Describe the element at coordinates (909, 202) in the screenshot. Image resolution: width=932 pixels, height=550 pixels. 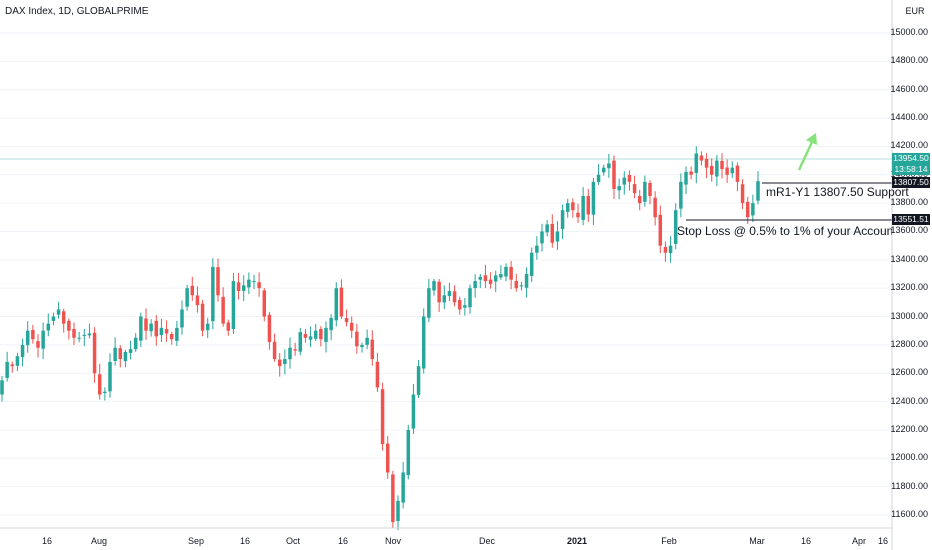
I see `y-tick-label: 13800.00` at that location.